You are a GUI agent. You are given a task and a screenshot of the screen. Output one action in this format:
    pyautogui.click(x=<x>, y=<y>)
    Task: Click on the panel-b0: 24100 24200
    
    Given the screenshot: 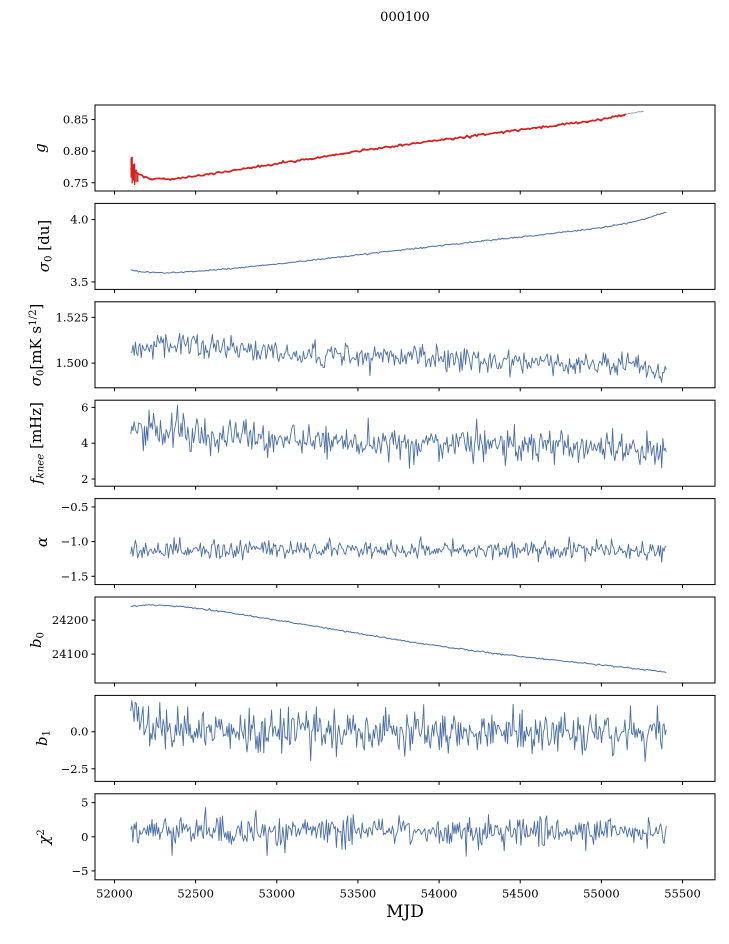 What is the action you would take?
    pyautogui.click(x=384, y=641)
    